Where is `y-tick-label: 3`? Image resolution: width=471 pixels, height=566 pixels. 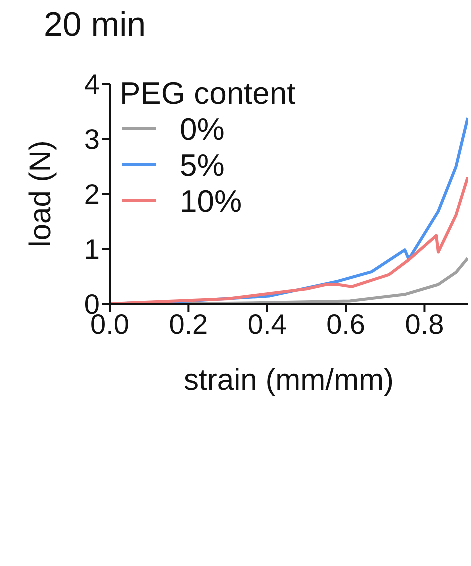
y-tick-label: 3 is located at coordinates (92, 139).